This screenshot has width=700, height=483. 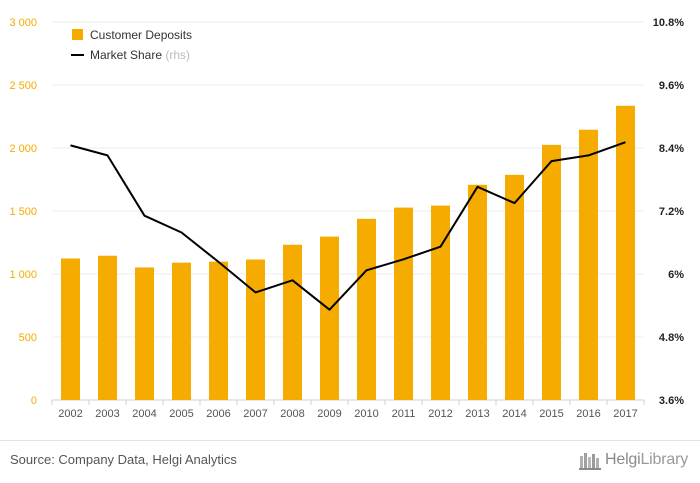 I want to click on footer-divider, so click(x=350, y=440).